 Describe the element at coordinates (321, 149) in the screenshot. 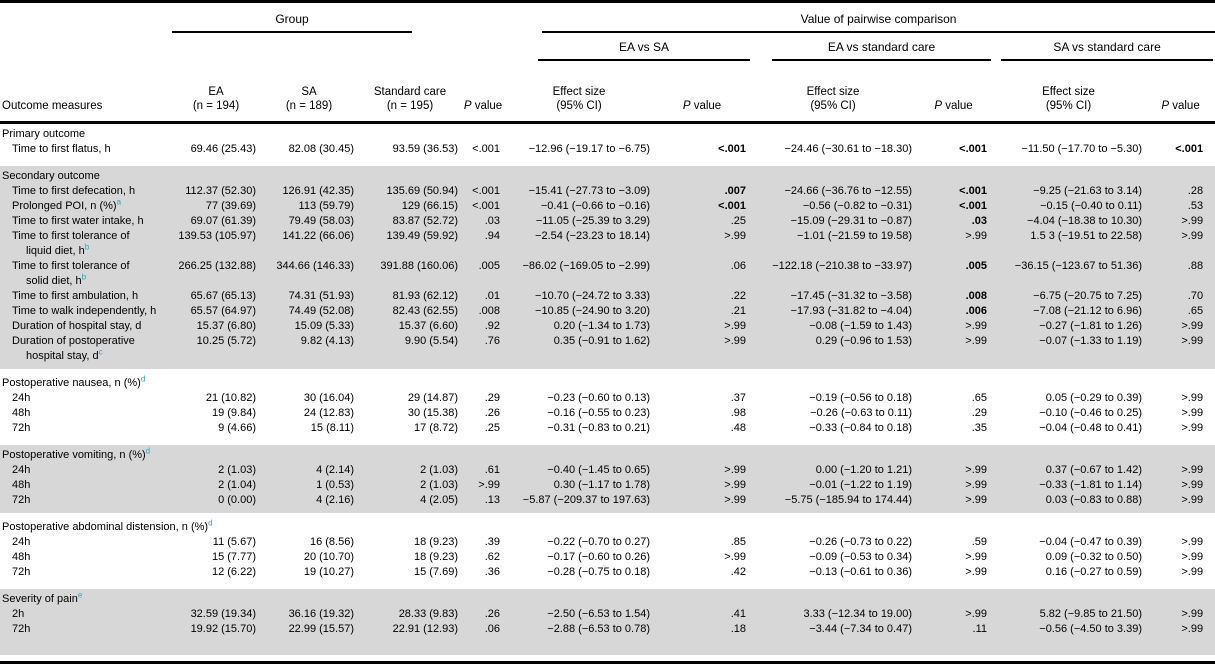

I see `sa-value-cell: 82.08 (30.45)` at that location.